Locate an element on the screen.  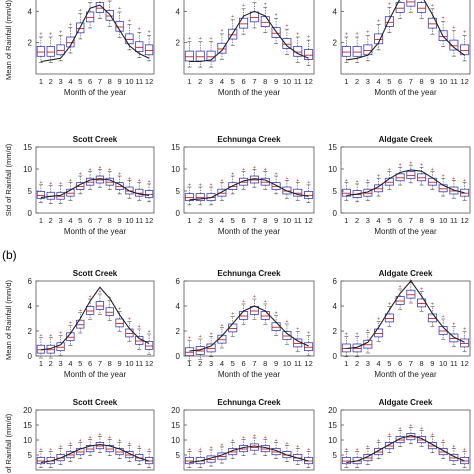
y-tick-label: 15 is located at coordinates (27, 425).